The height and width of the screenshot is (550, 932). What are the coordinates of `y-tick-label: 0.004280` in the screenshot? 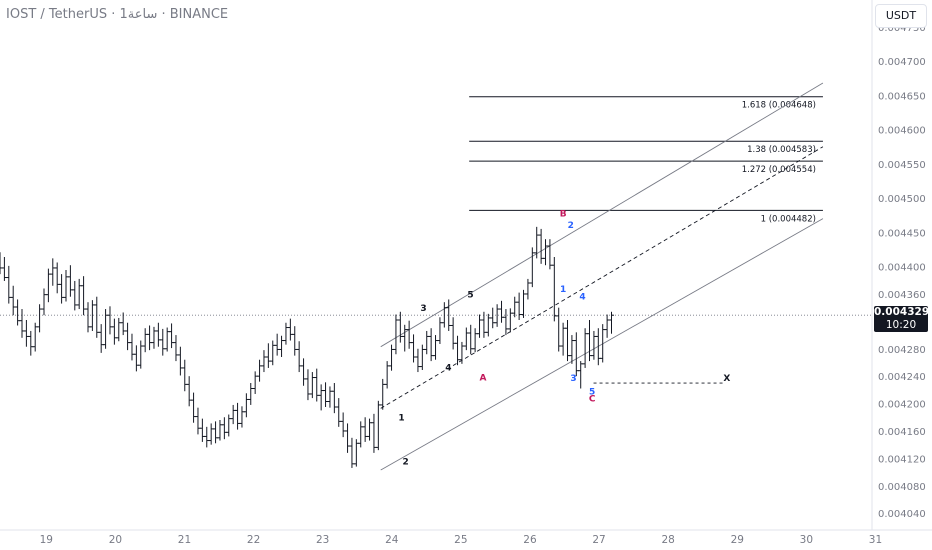 It's located at (902, 350).